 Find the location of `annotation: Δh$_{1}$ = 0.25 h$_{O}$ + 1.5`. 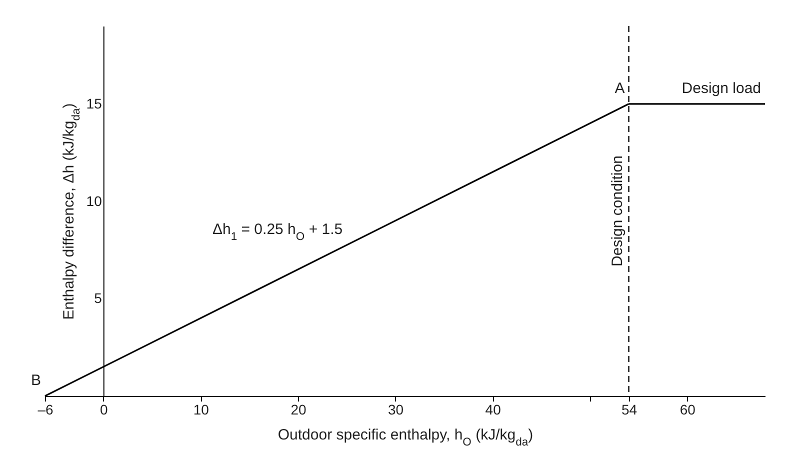

annotation: Δh$_{1}$ = 0.25 h$_{O}$ + 1.5 is located at coordinates (277, 232).